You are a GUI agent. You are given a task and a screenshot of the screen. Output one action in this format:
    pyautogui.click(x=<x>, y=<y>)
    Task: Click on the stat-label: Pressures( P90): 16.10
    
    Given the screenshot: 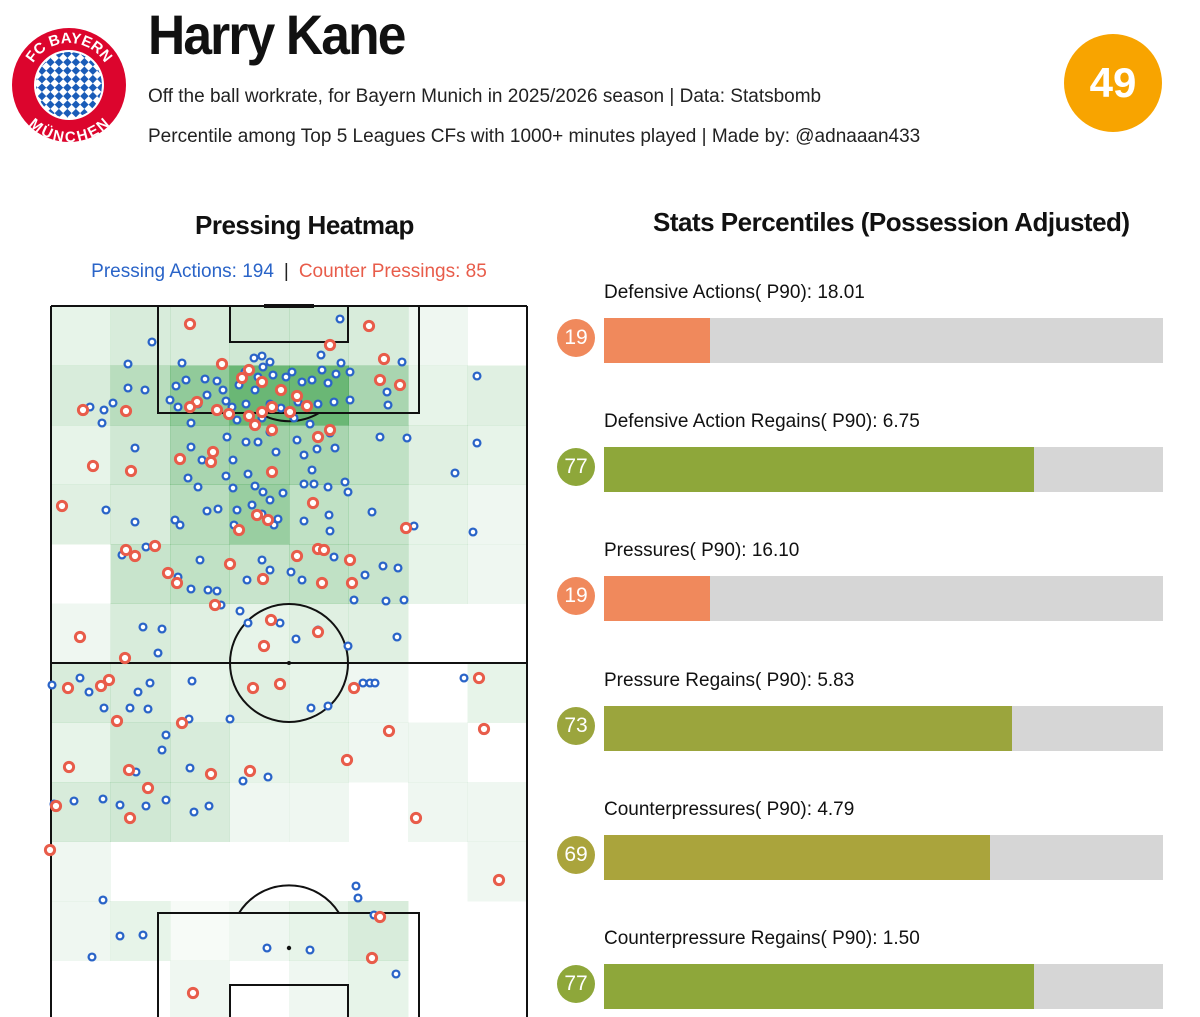 What is the action you would take?
    pyautogui.click(x=702, y=551)
    